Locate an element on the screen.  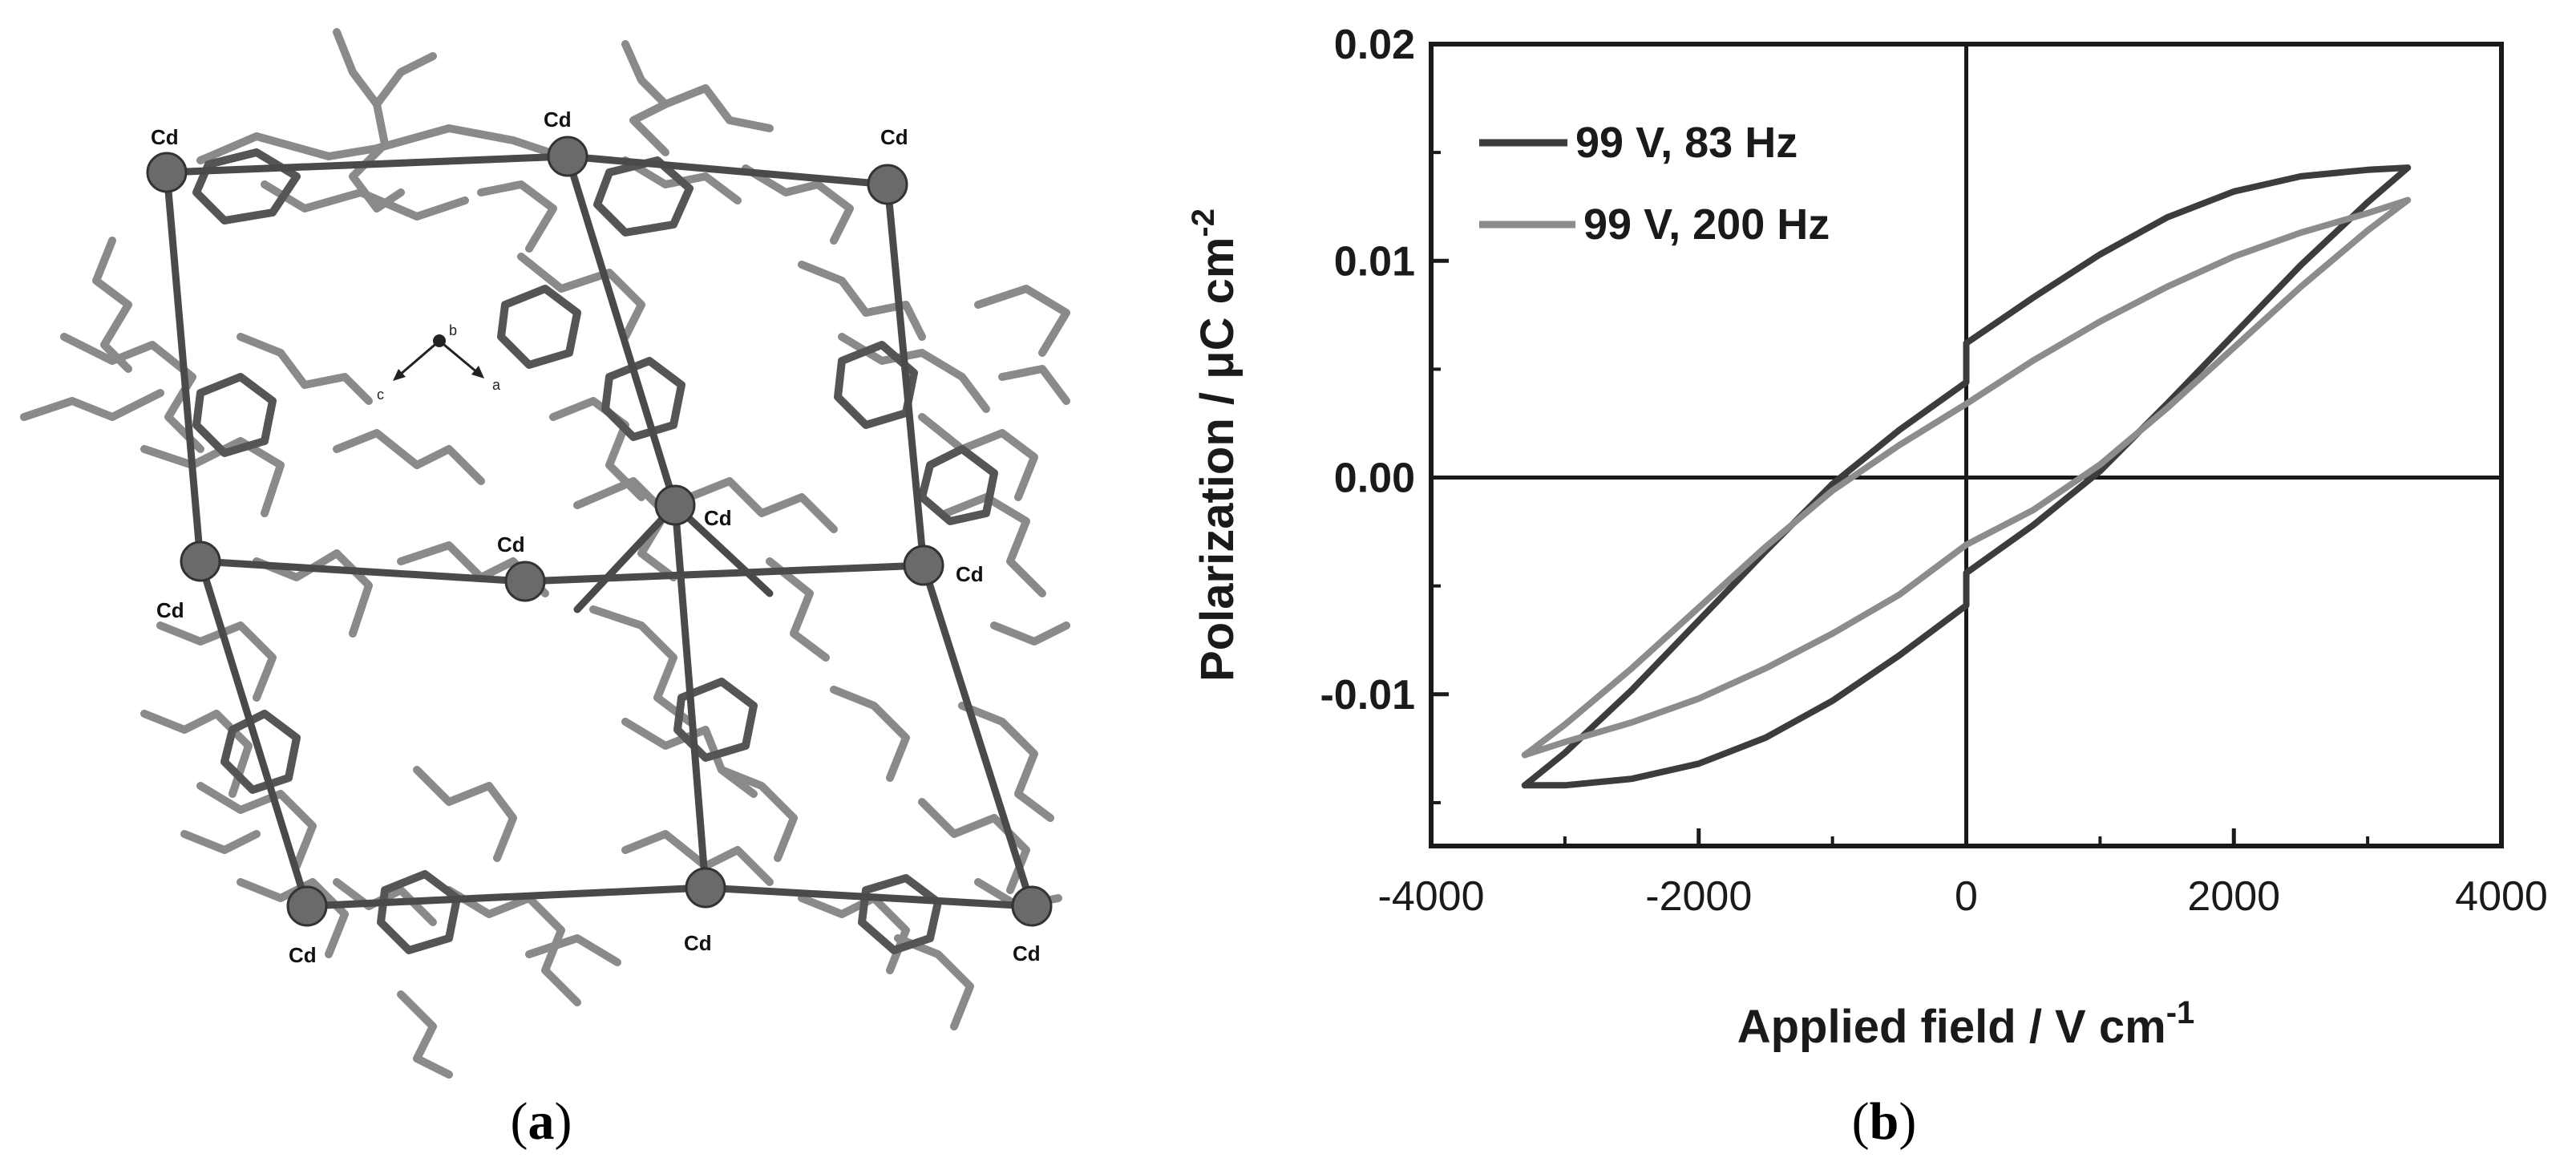
axes-indicator: b c a is located at coordinates (439, 362).